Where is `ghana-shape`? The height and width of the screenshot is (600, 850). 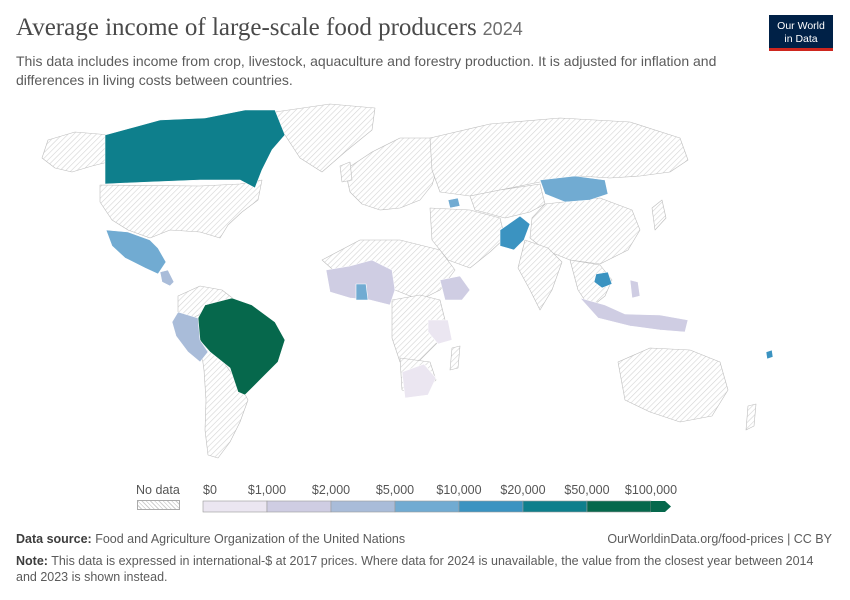
ghana-shape is located at coordinates (362, 292).